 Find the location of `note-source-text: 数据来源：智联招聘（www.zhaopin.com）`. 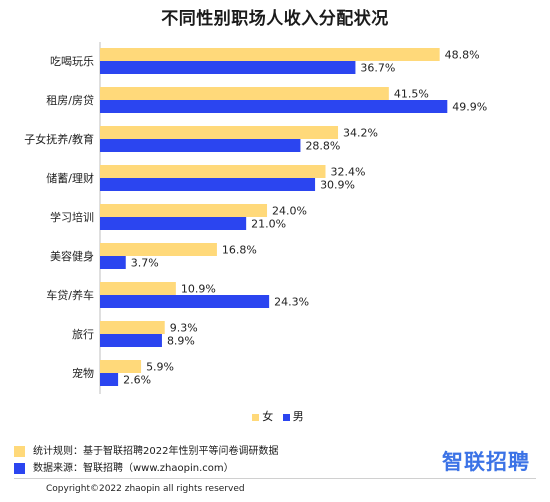

note-source-text: 数据来源：智联招聘（www.zhaopin.com） is located at coordinates (133, 468).